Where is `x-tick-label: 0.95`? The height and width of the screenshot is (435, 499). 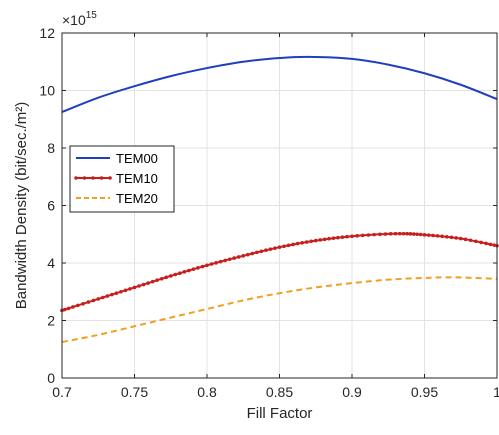
x-tick-label: 0.95 is located at coordinates (424, 392).